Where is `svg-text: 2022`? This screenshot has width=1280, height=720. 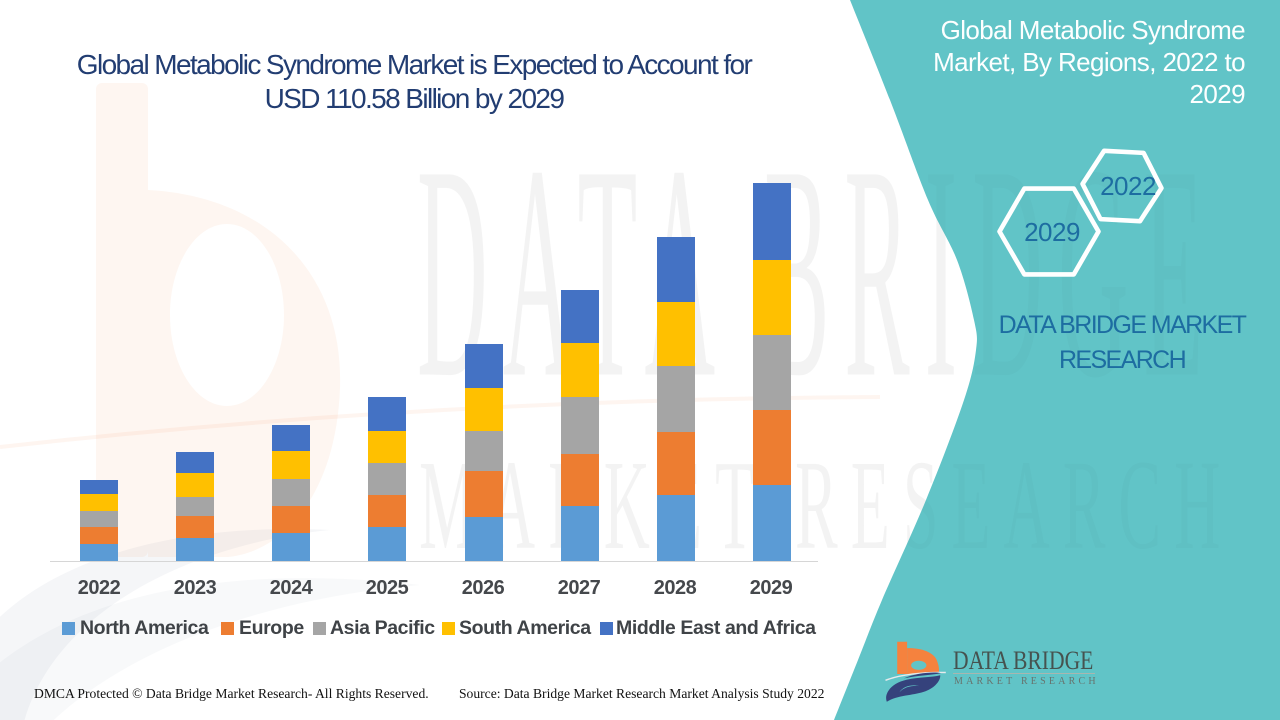 svg-text: 2022 is located at coordinates (1128, 186).